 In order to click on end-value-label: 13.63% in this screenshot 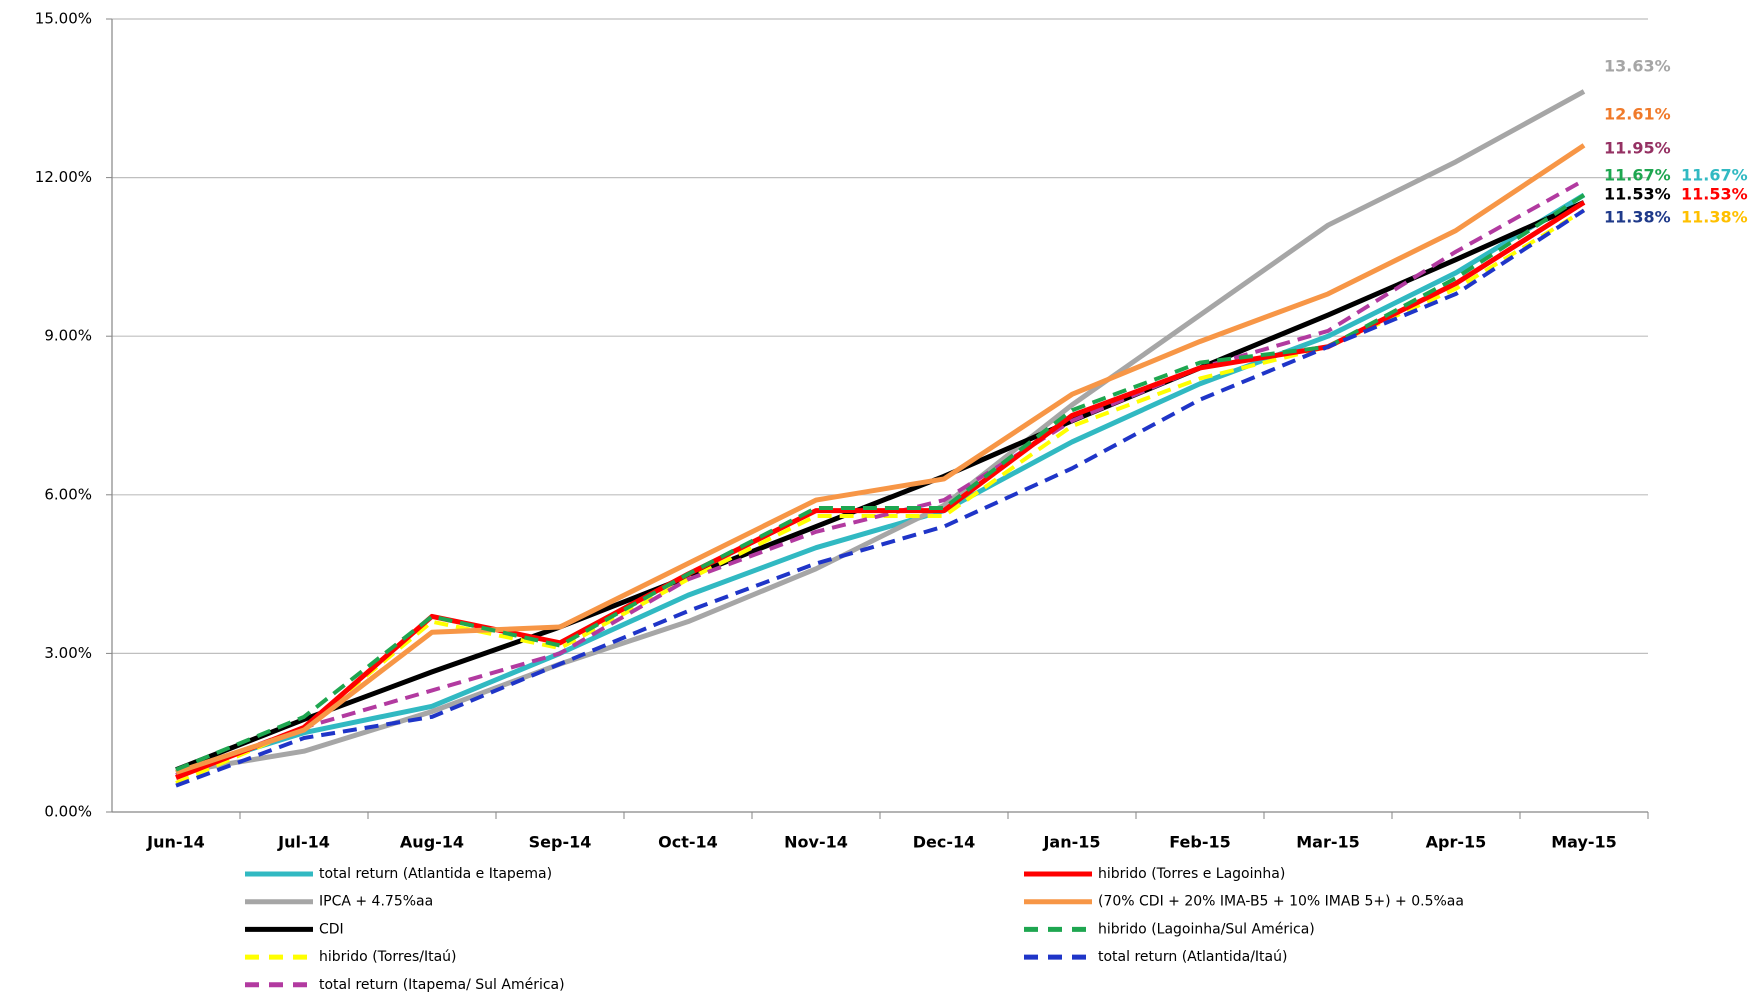, I will do `click(1637, 66)`.